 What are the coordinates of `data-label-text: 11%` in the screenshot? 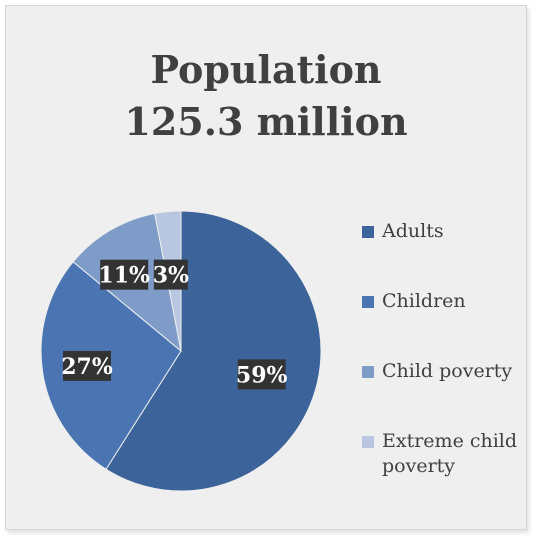 It's located at (124, 276).